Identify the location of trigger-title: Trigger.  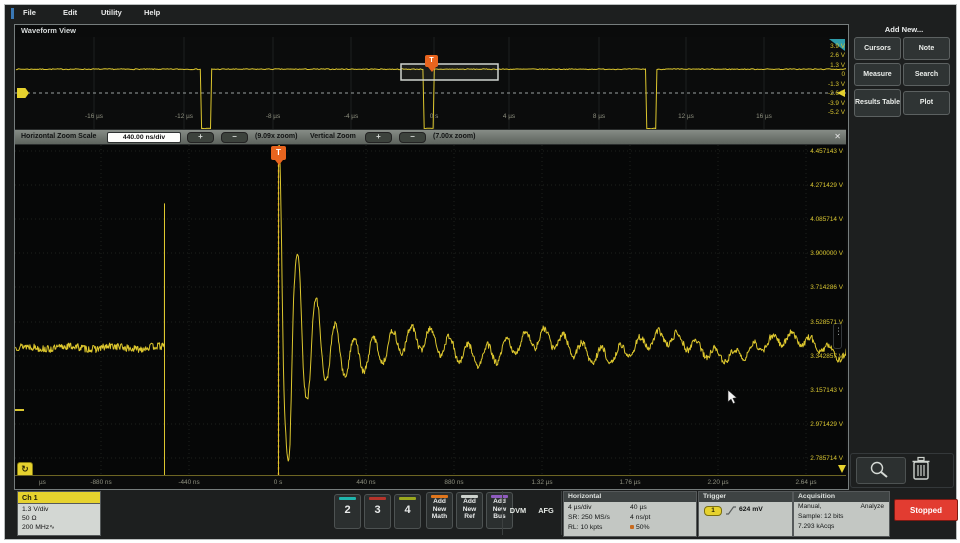
(745, 497).